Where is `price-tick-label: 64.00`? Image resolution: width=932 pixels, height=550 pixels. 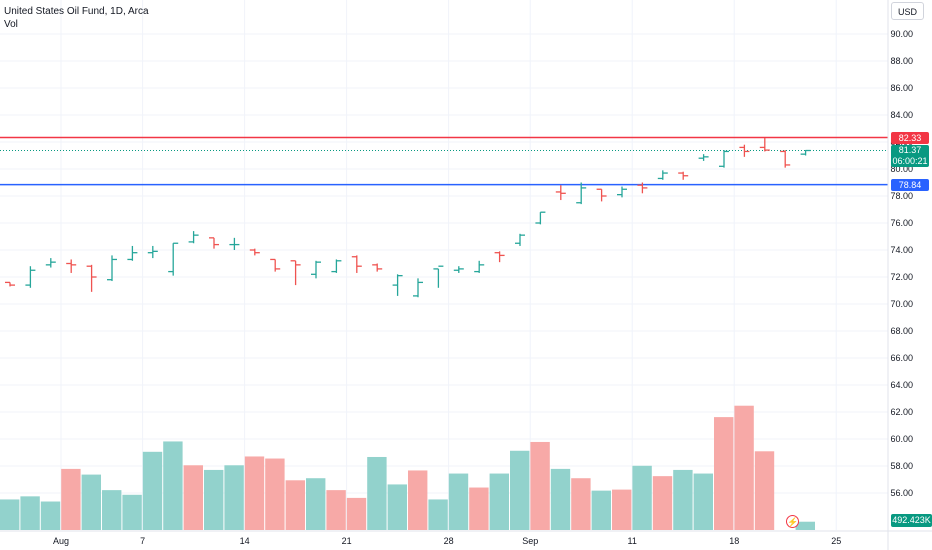
price-tick-label: 64.00 is located at coordinates (901, 385).